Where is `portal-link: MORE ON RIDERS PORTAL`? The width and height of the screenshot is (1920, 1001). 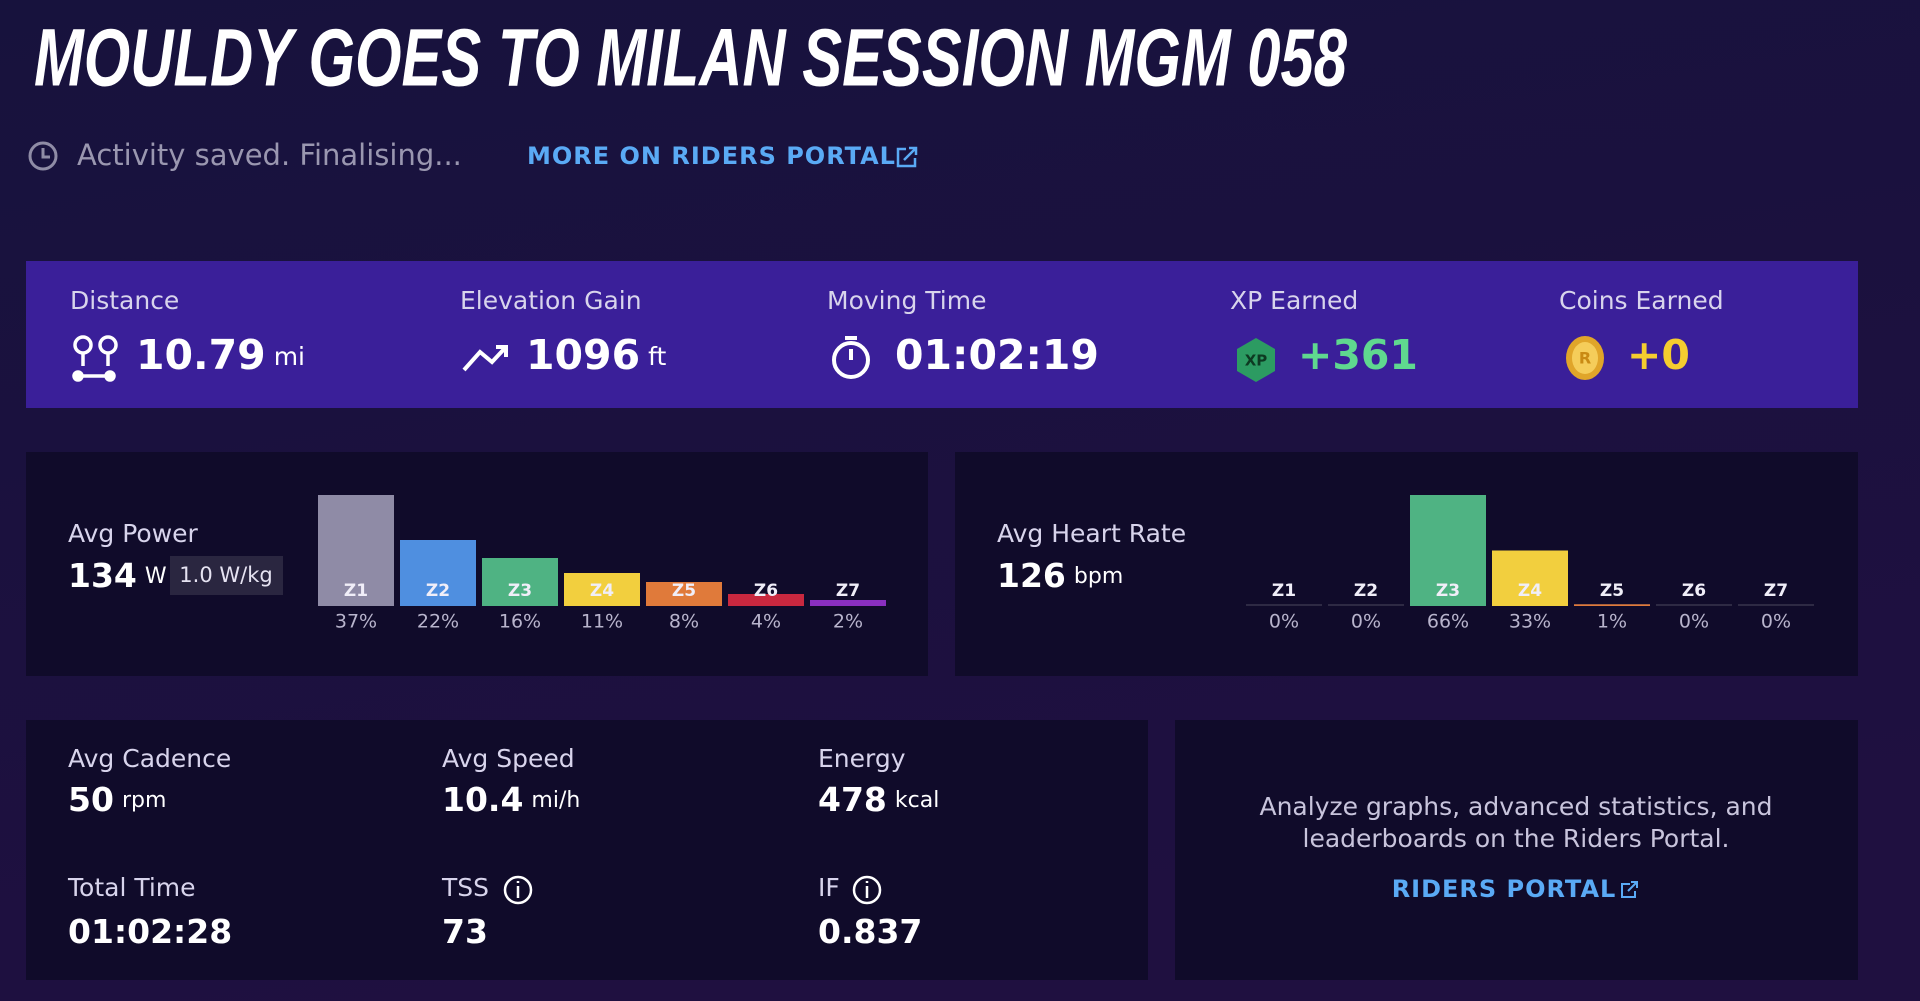 portal-link: MORE ON RIDERS PORTAL is located at coordinates (711, 156).